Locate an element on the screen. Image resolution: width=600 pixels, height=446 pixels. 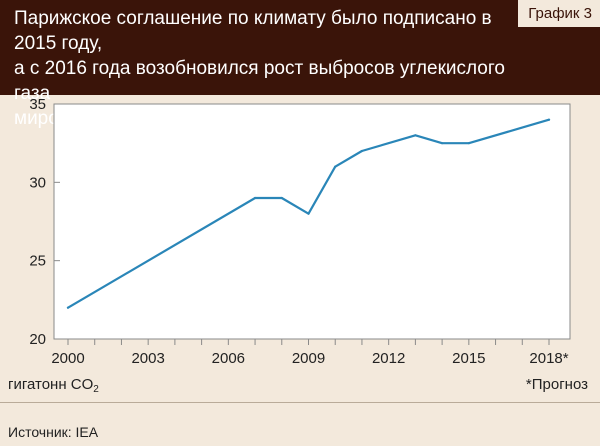
y-axis-unit-label: гигатонн CO2 is located at coordinates (53, 385).